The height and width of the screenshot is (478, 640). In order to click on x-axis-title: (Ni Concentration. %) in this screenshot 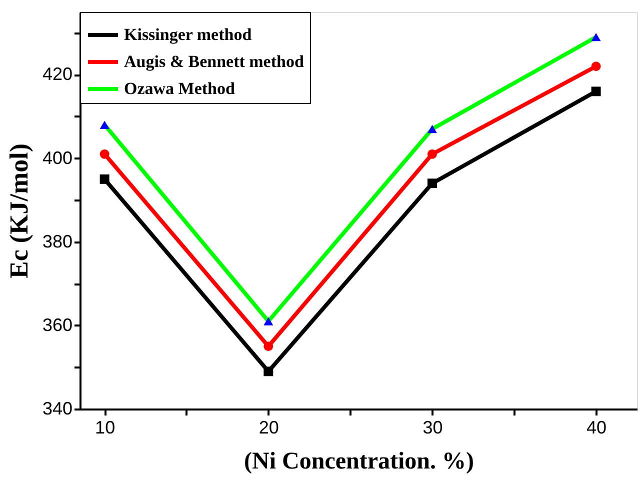, I will do `click(359, 461)`.